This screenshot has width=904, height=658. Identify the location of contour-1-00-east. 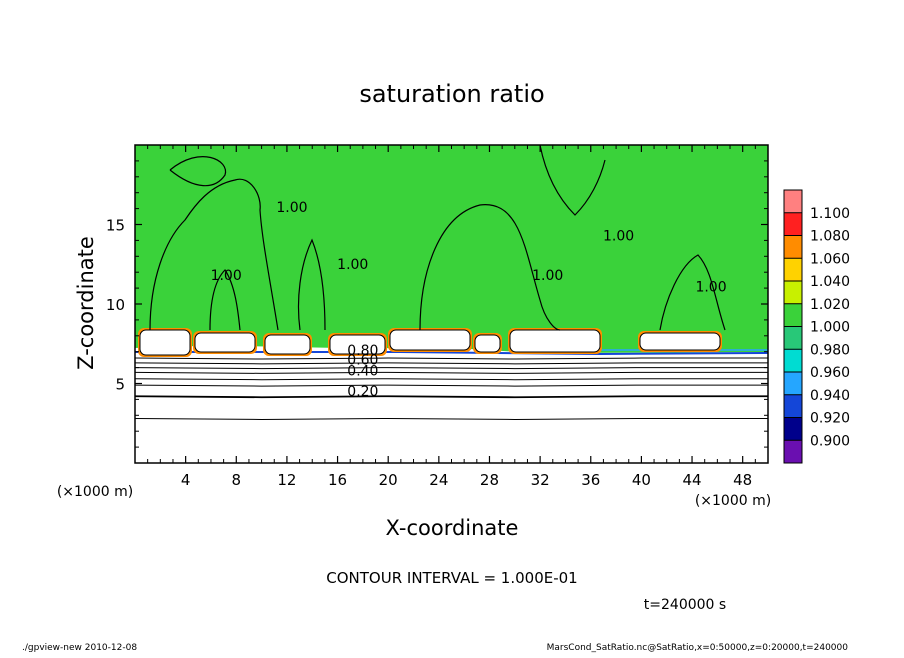
(692, 292).